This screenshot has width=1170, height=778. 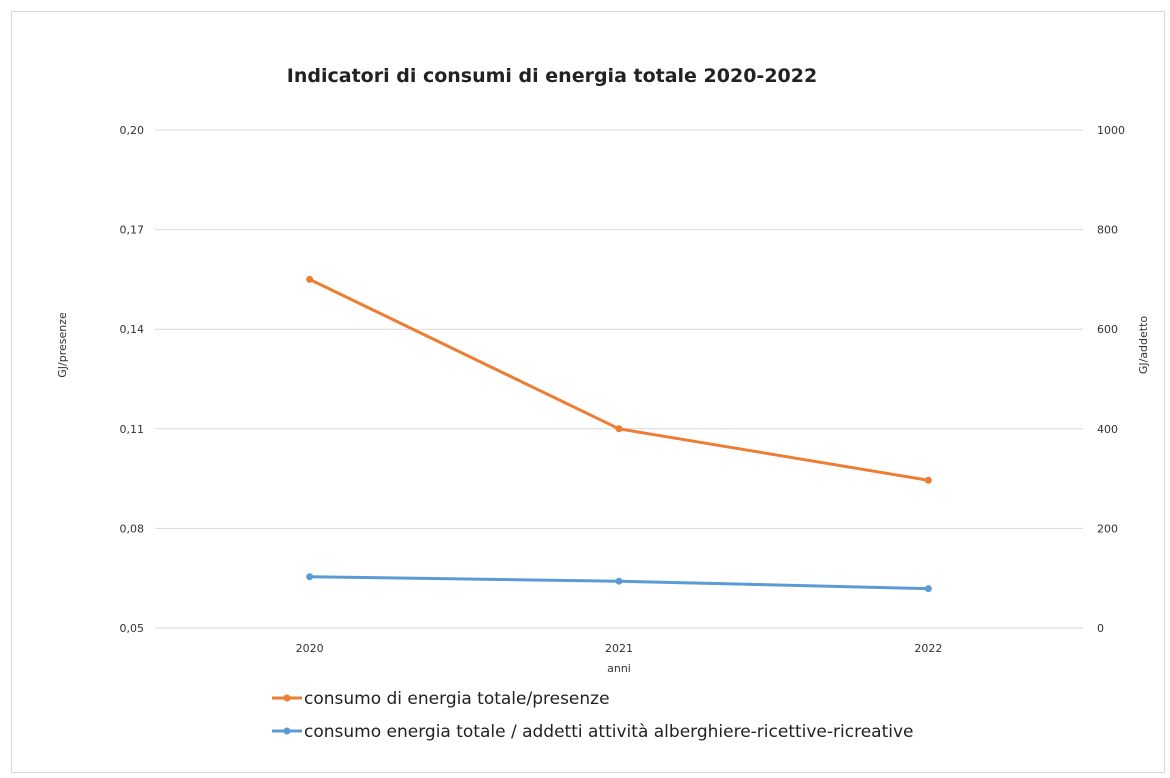 I want to click on y2-tick-label: 600, so click(x=1107, y=329).